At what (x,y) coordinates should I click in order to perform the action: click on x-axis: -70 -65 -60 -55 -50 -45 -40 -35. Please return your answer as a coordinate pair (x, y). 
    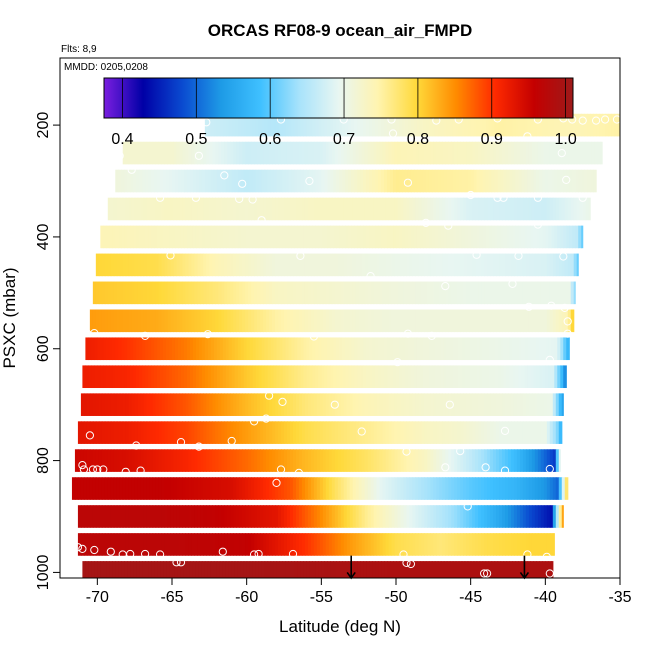
    Looking at the image, I should click on (359, 592).